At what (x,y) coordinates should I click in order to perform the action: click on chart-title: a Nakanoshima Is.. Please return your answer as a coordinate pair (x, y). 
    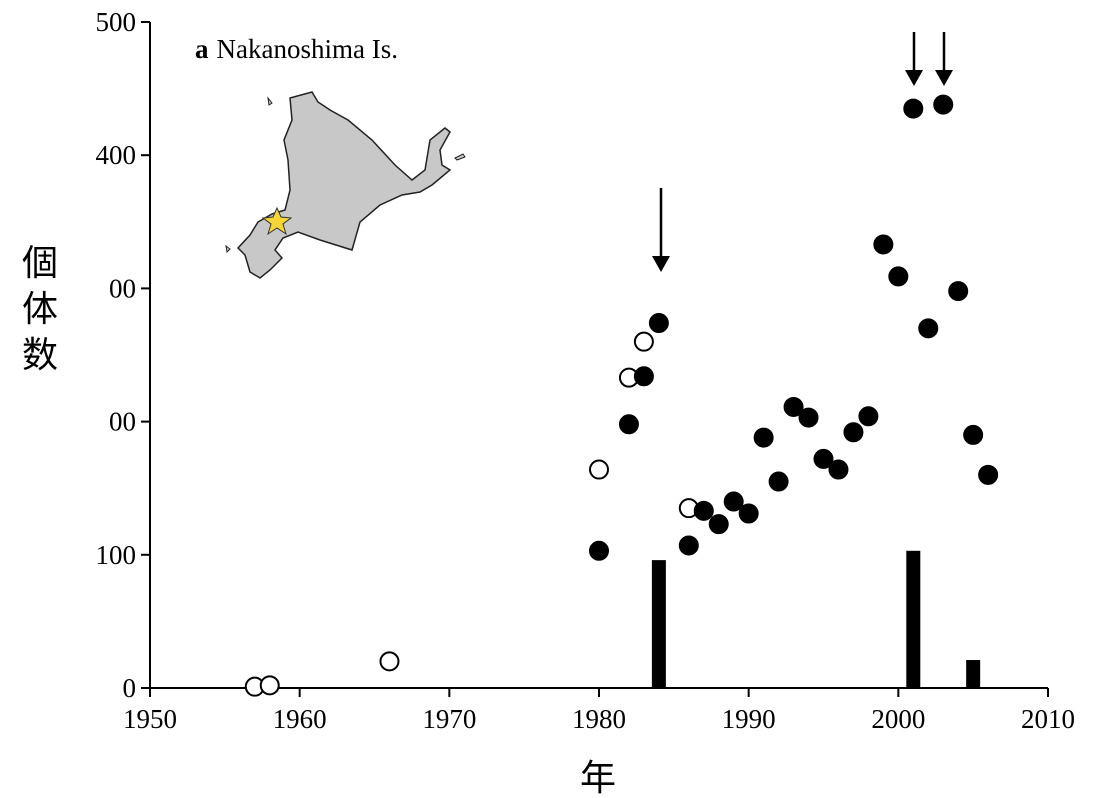
    Looking at the image, I should click on (296, 49).